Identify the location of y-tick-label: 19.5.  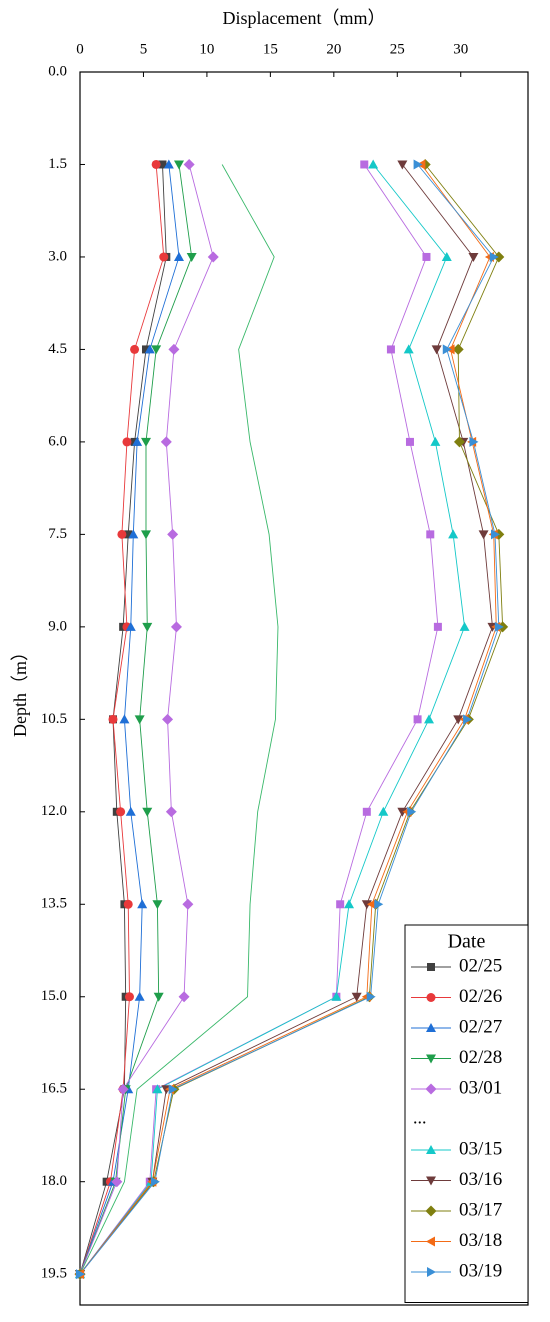
(54, 1274).